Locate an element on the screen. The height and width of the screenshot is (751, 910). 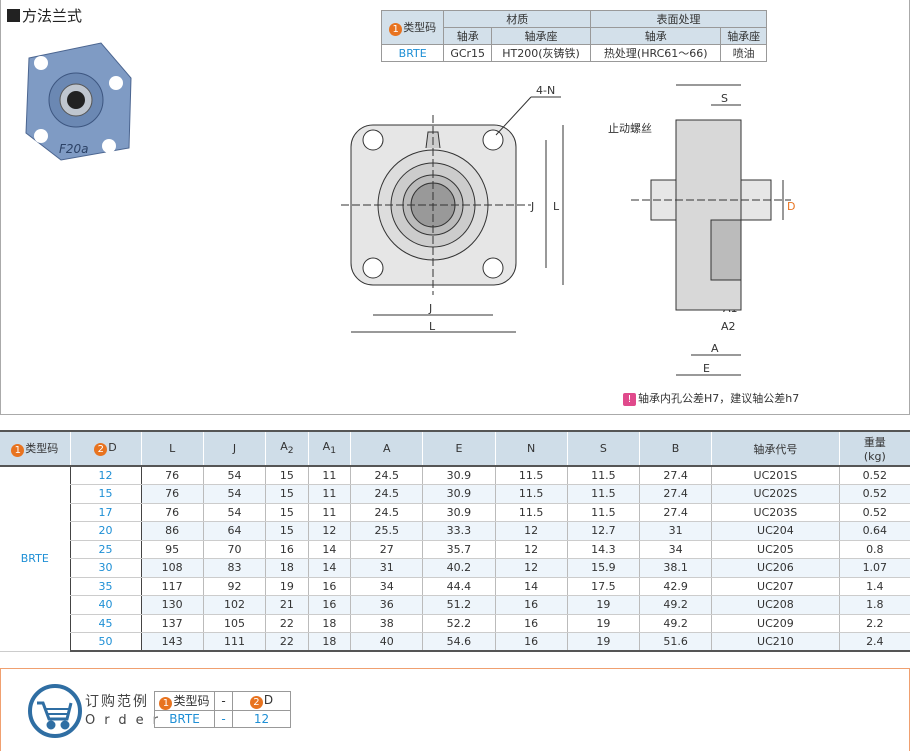
table-cell: UC205 is located at coordinates (775, 549).